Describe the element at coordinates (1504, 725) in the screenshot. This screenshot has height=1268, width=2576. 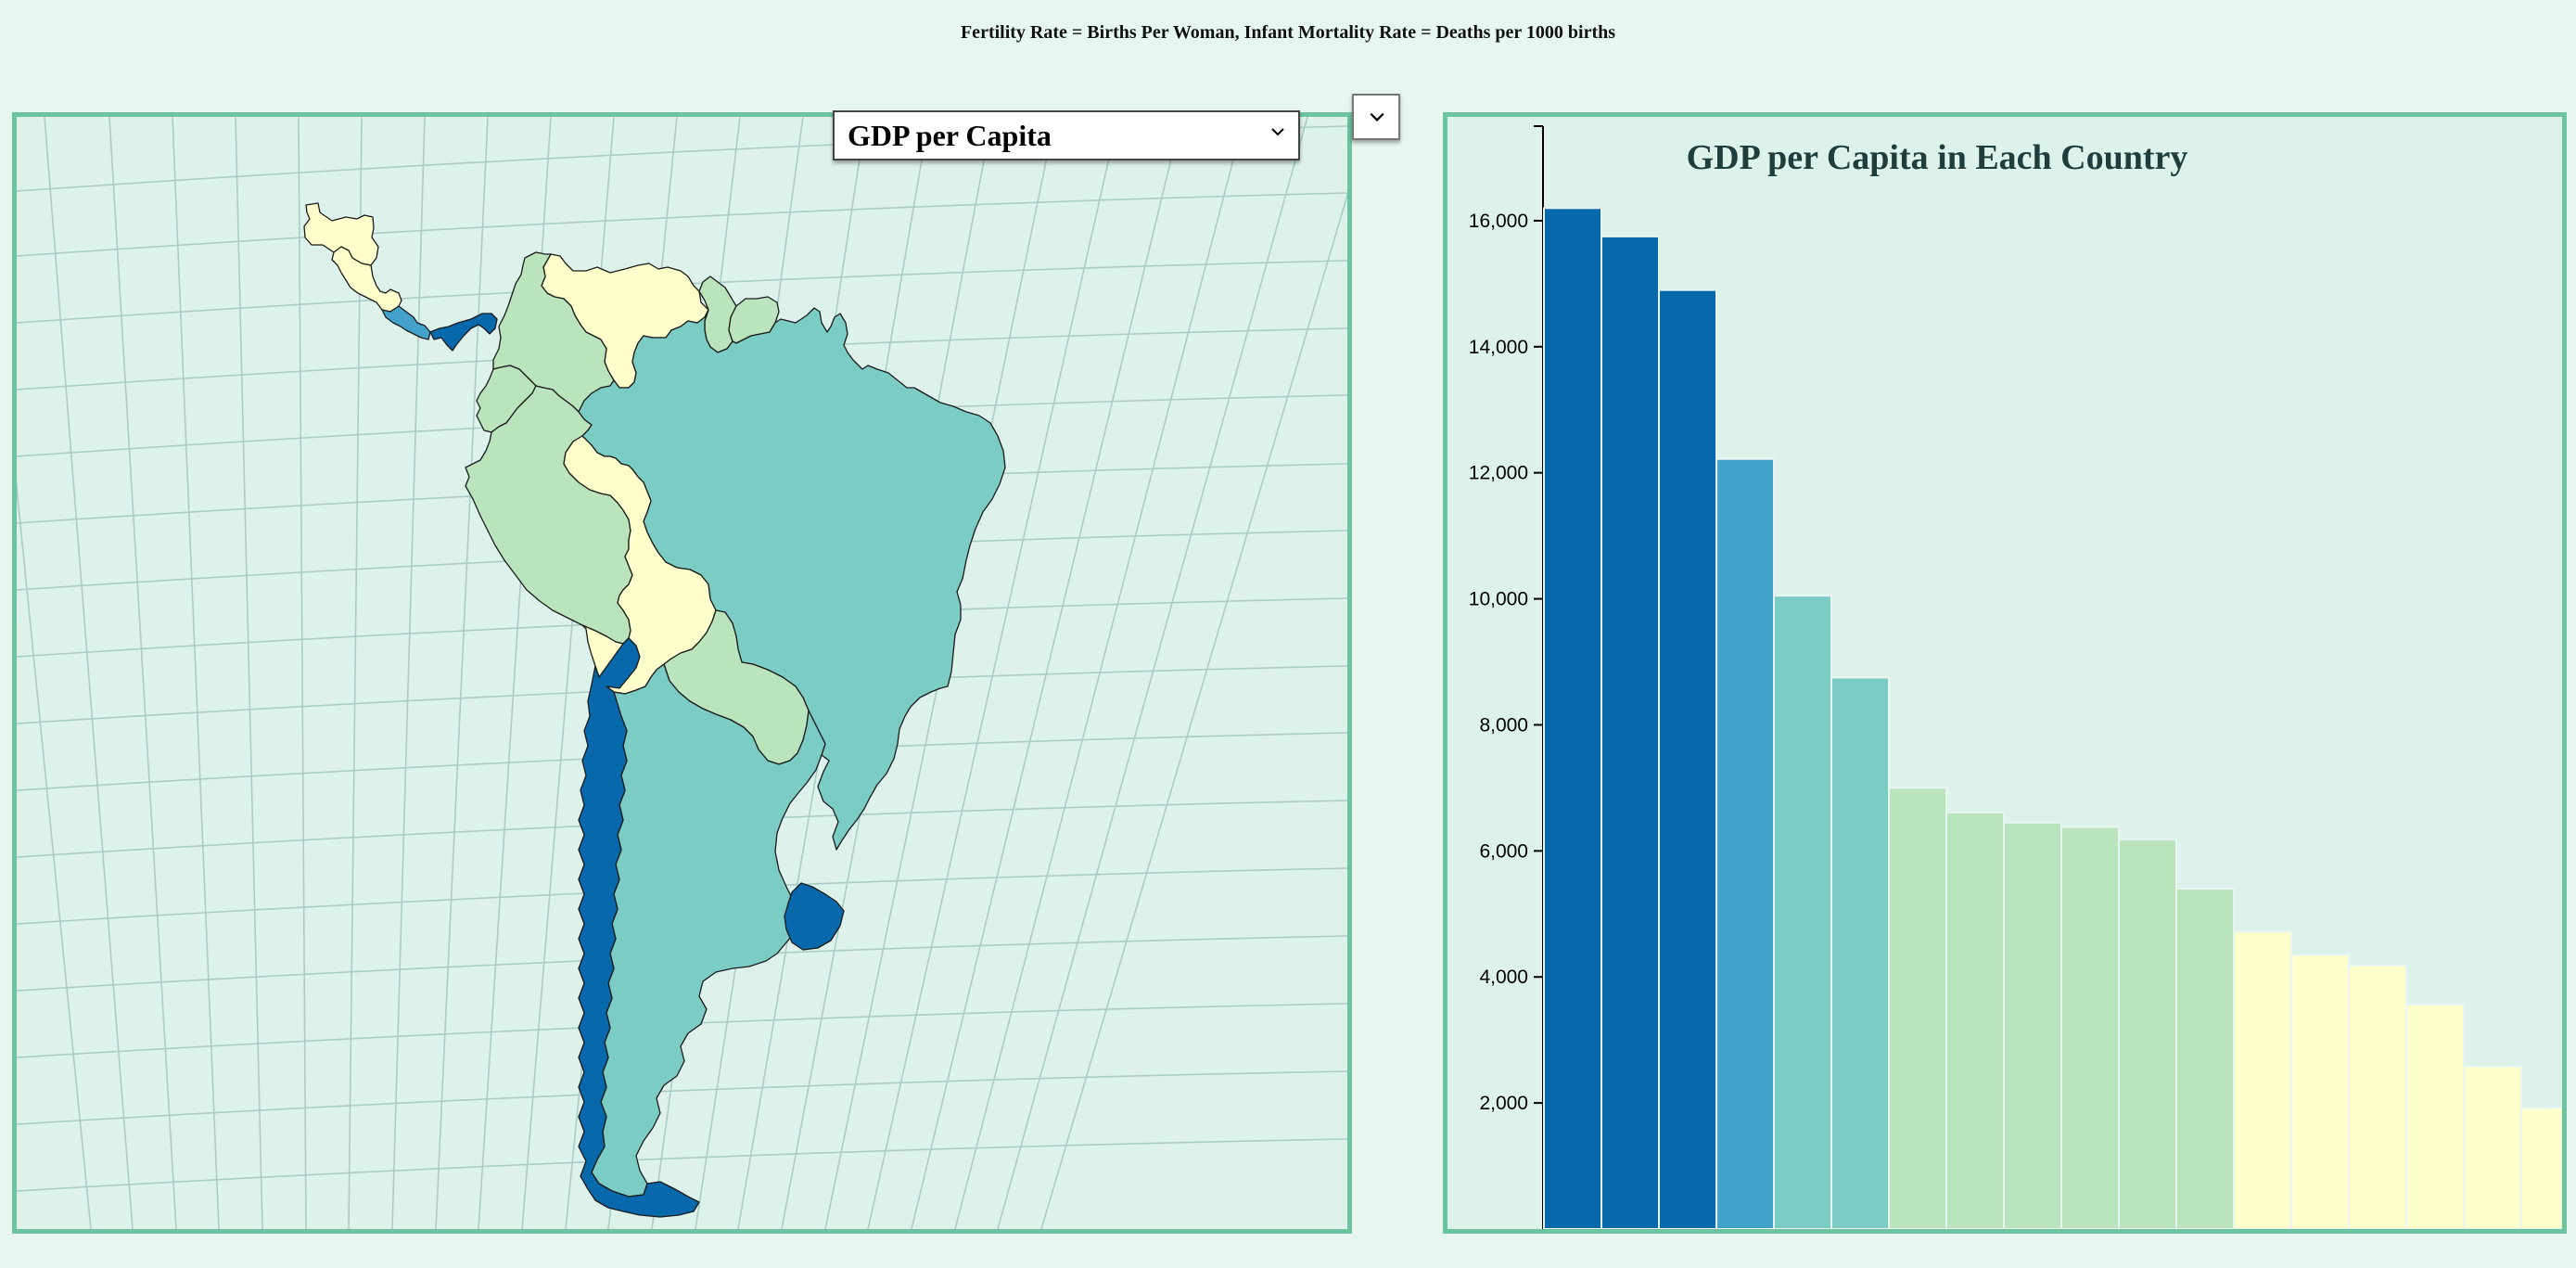
I see `y-tick-label: 8,000` at that location.